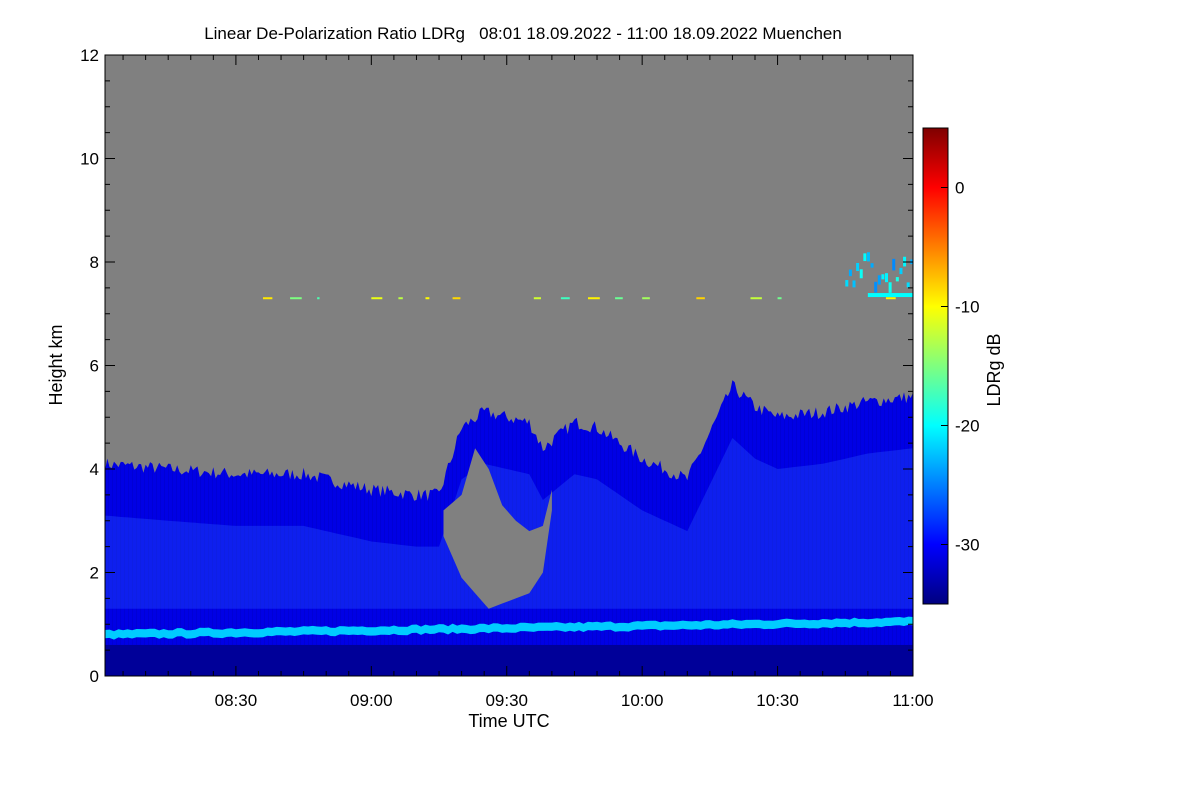 This screenshot has height=800, width=1200. What do you see at coordinates (967, 426) in the screenshot?
I see `colorbar-tick-label: -20` at bounding box center [967, 426].